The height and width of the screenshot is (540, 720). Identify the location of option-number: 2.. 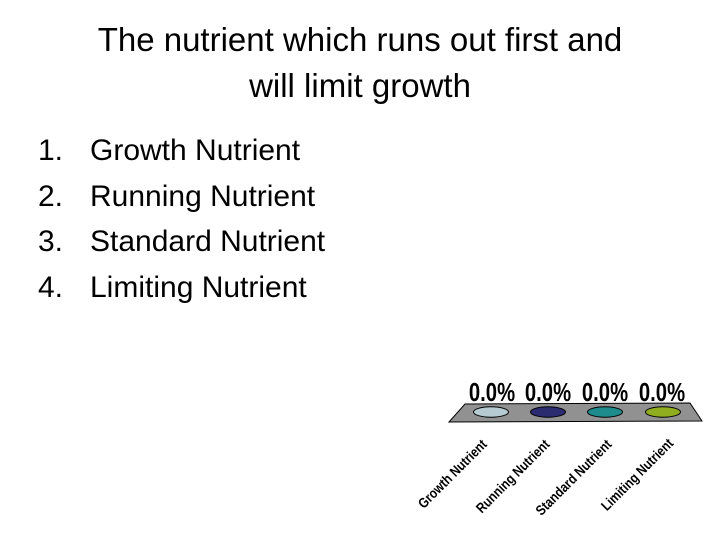
(51, 196).